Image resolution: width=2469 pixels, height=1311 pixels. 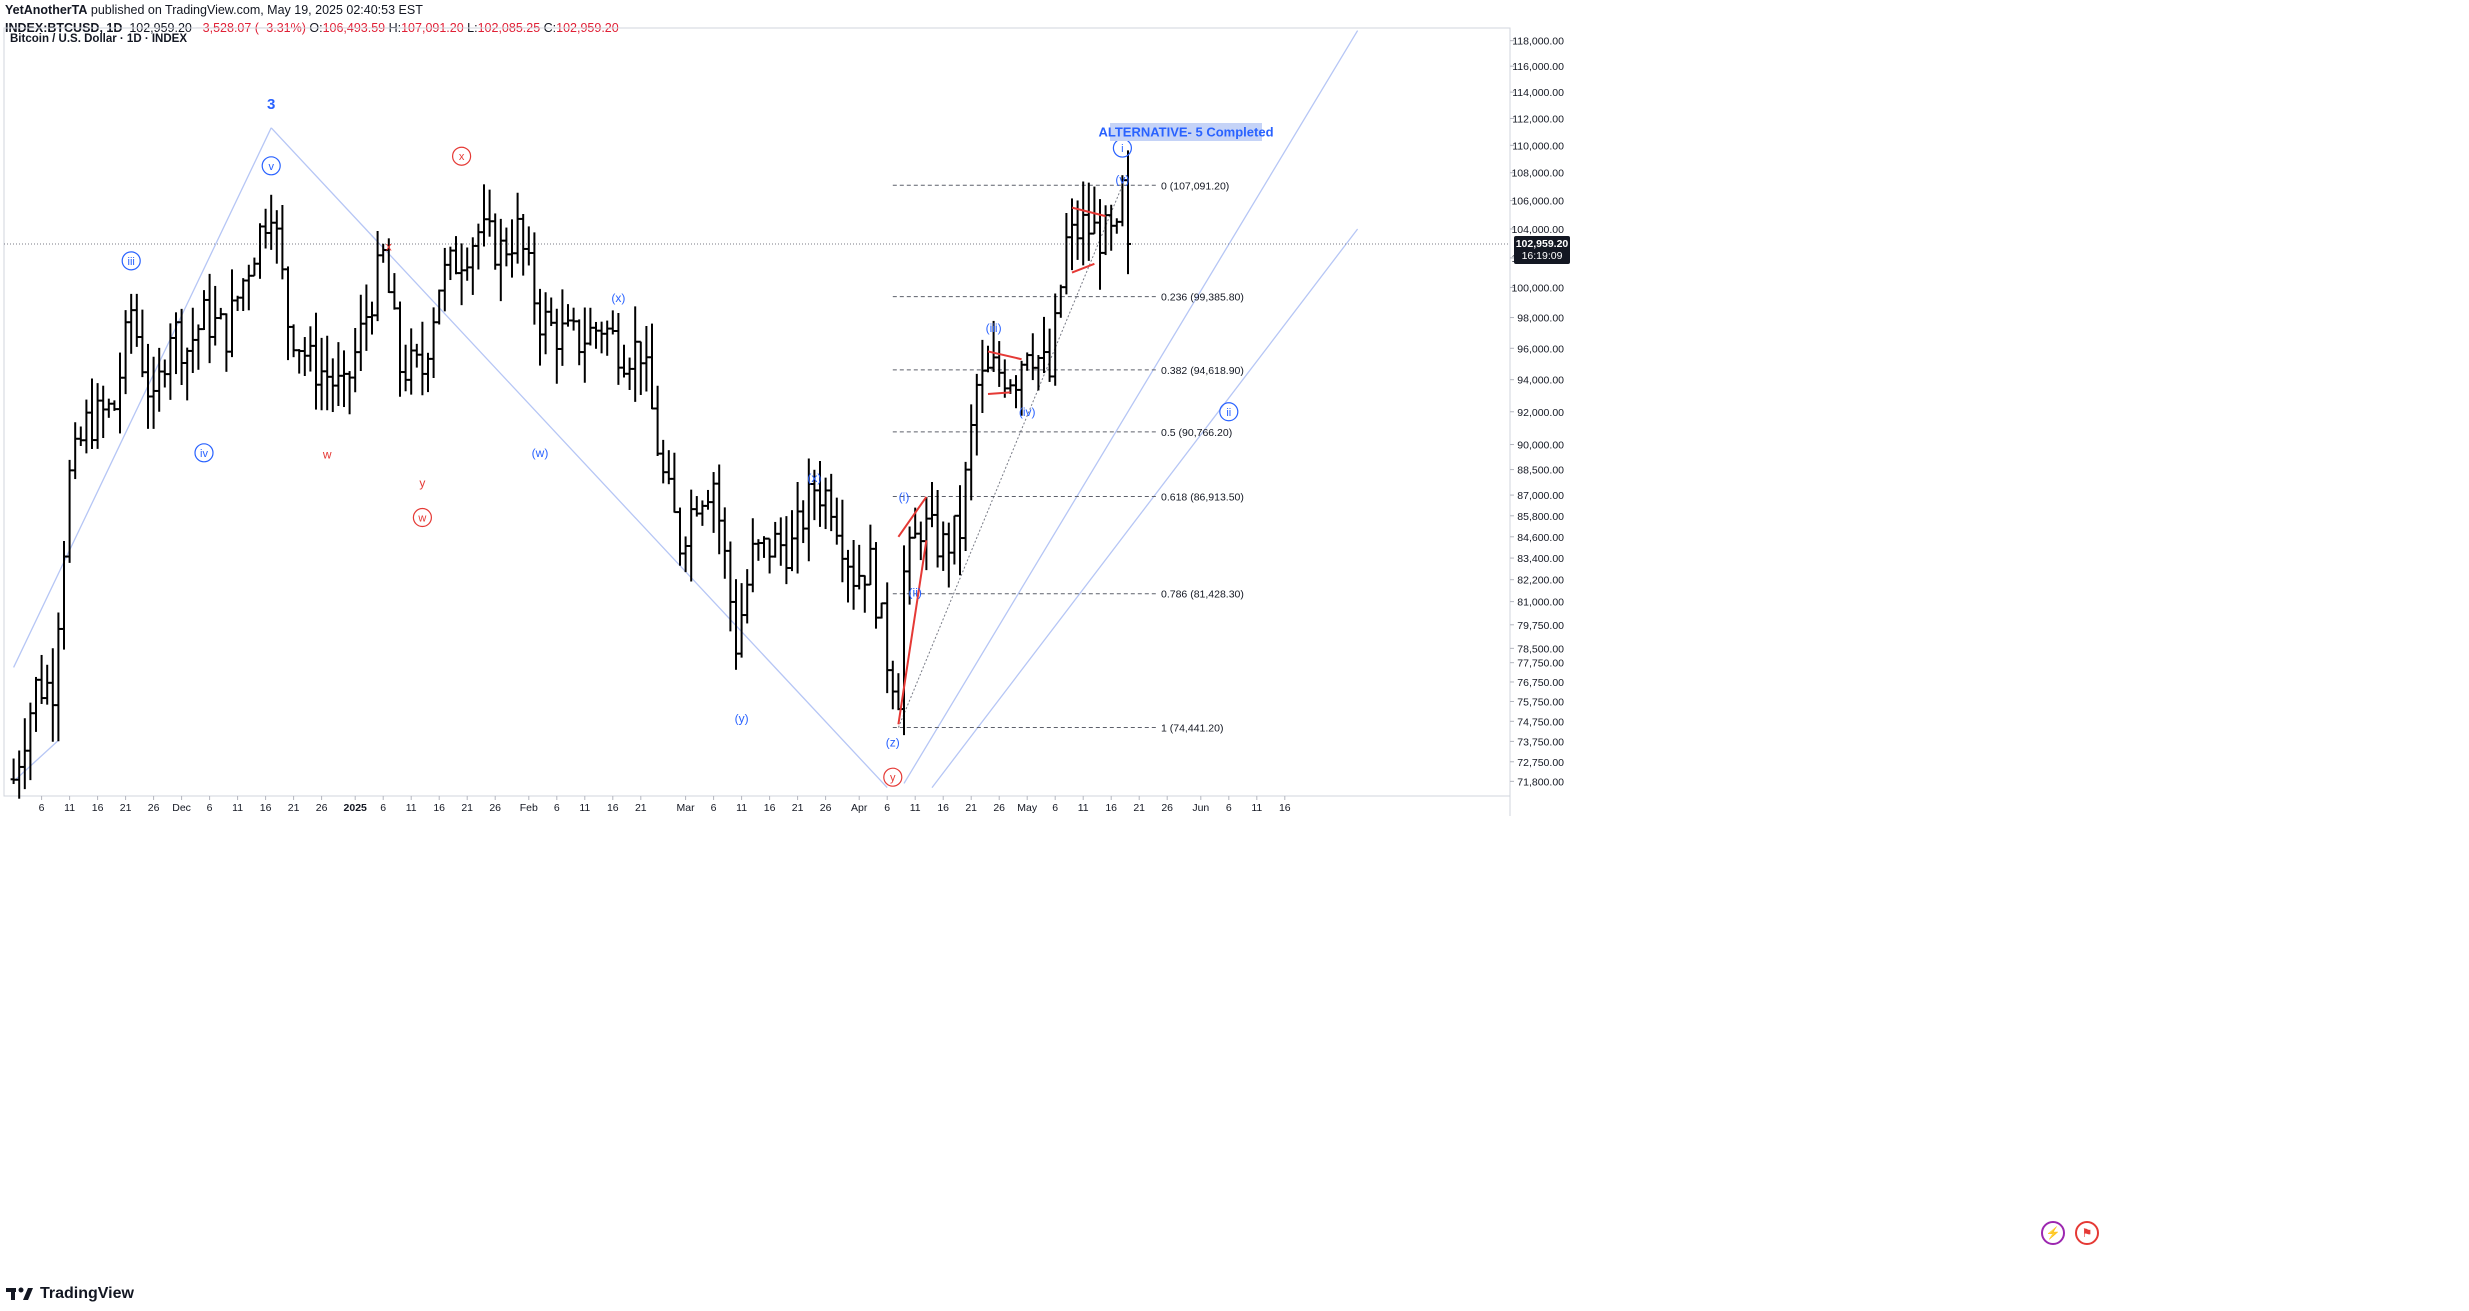 What do you see at coordinates (1186, 132) in the screenshot?
I see `annotation-box` at bounding box center [1186, 132].